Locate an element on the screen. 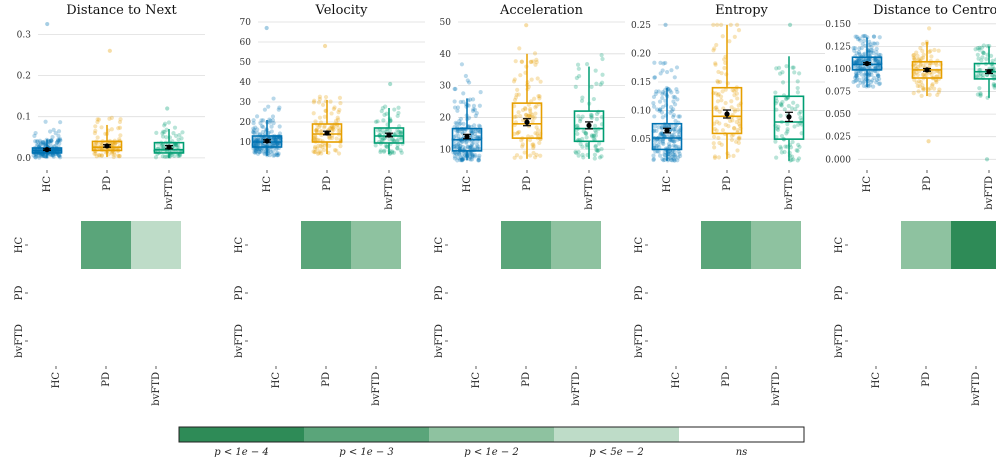 Image resolution: width=996 pixels, height=461 pixels. heatmap-row-label: HC is located at coordinates (19, 244).